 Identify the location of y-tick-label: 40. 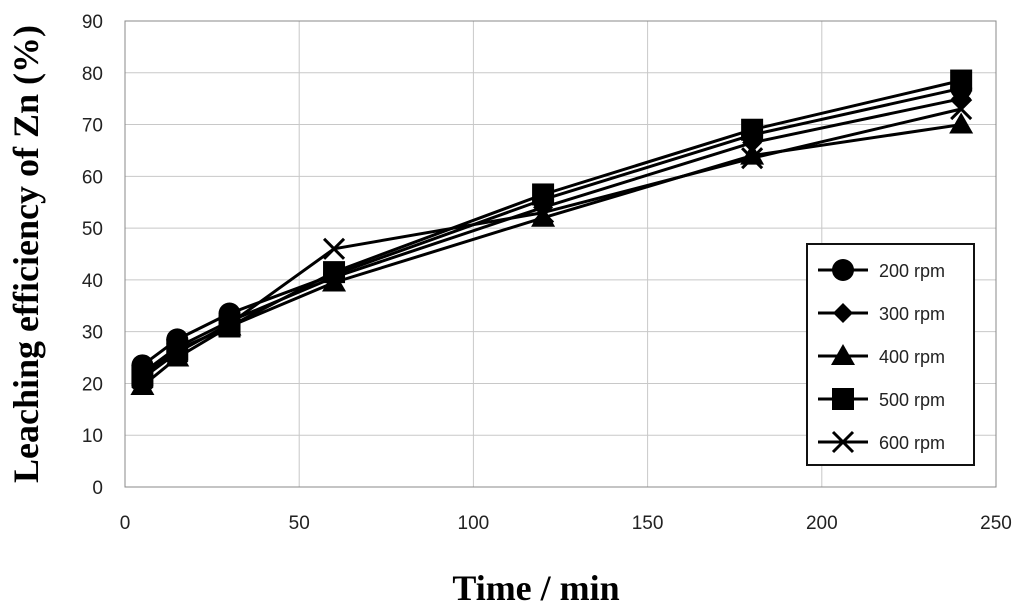
(92, 281).